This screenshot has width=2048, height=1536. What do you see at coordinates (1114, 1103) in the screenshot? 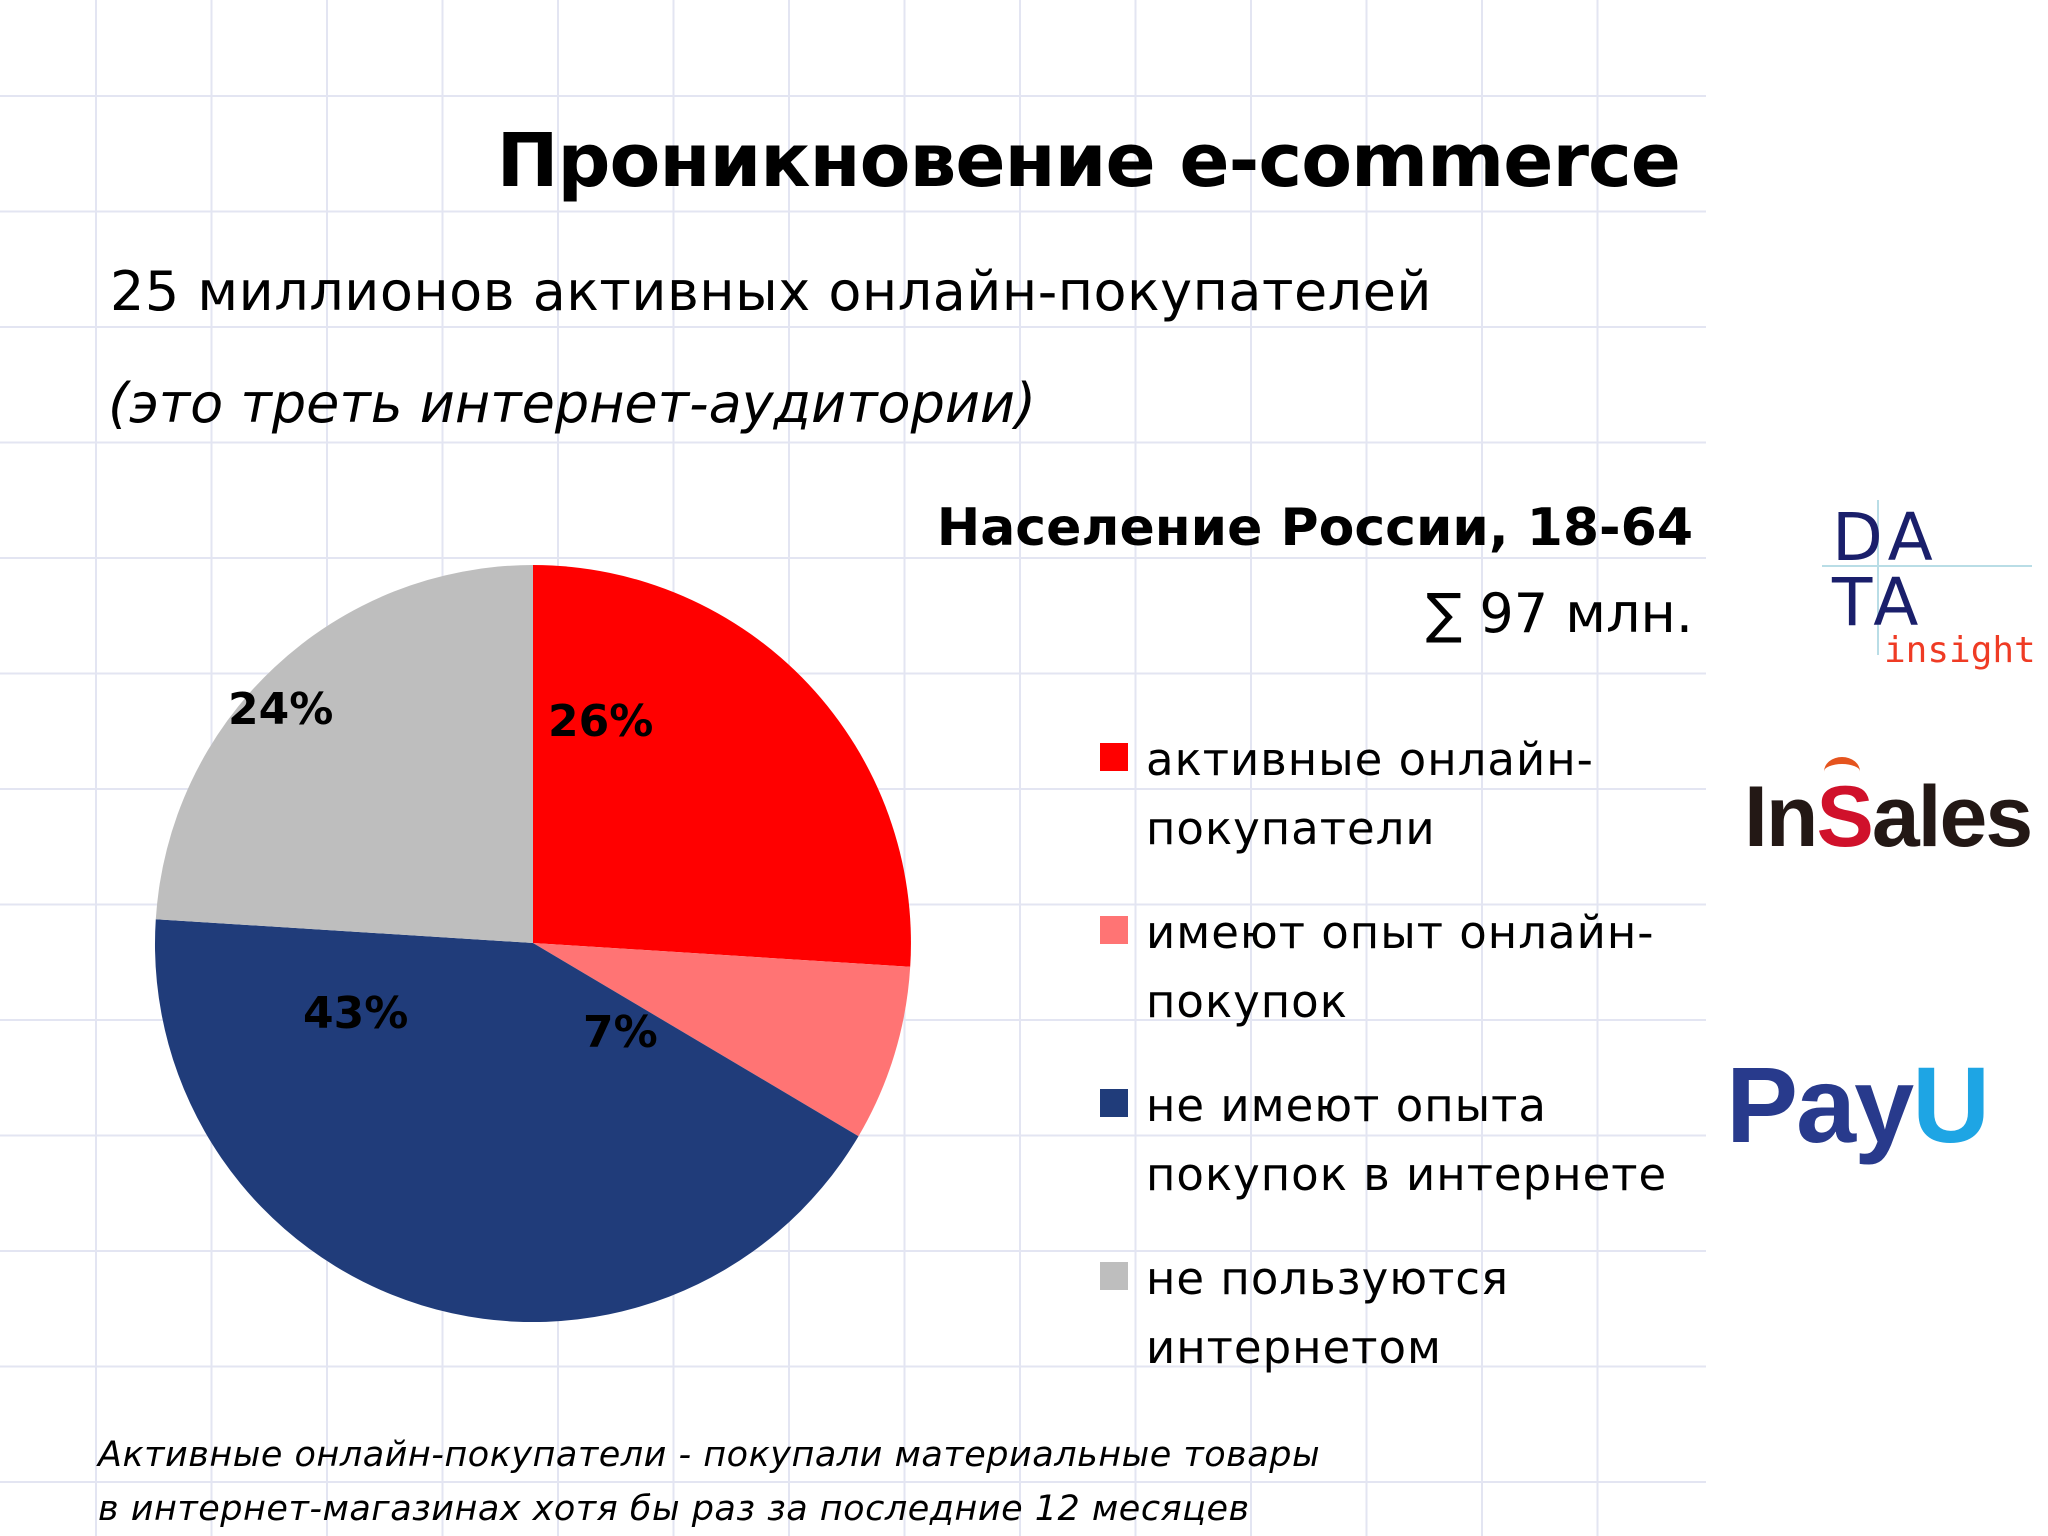
I see `legend-swatch-navy-icon` at bounding box center [1114, 1103].